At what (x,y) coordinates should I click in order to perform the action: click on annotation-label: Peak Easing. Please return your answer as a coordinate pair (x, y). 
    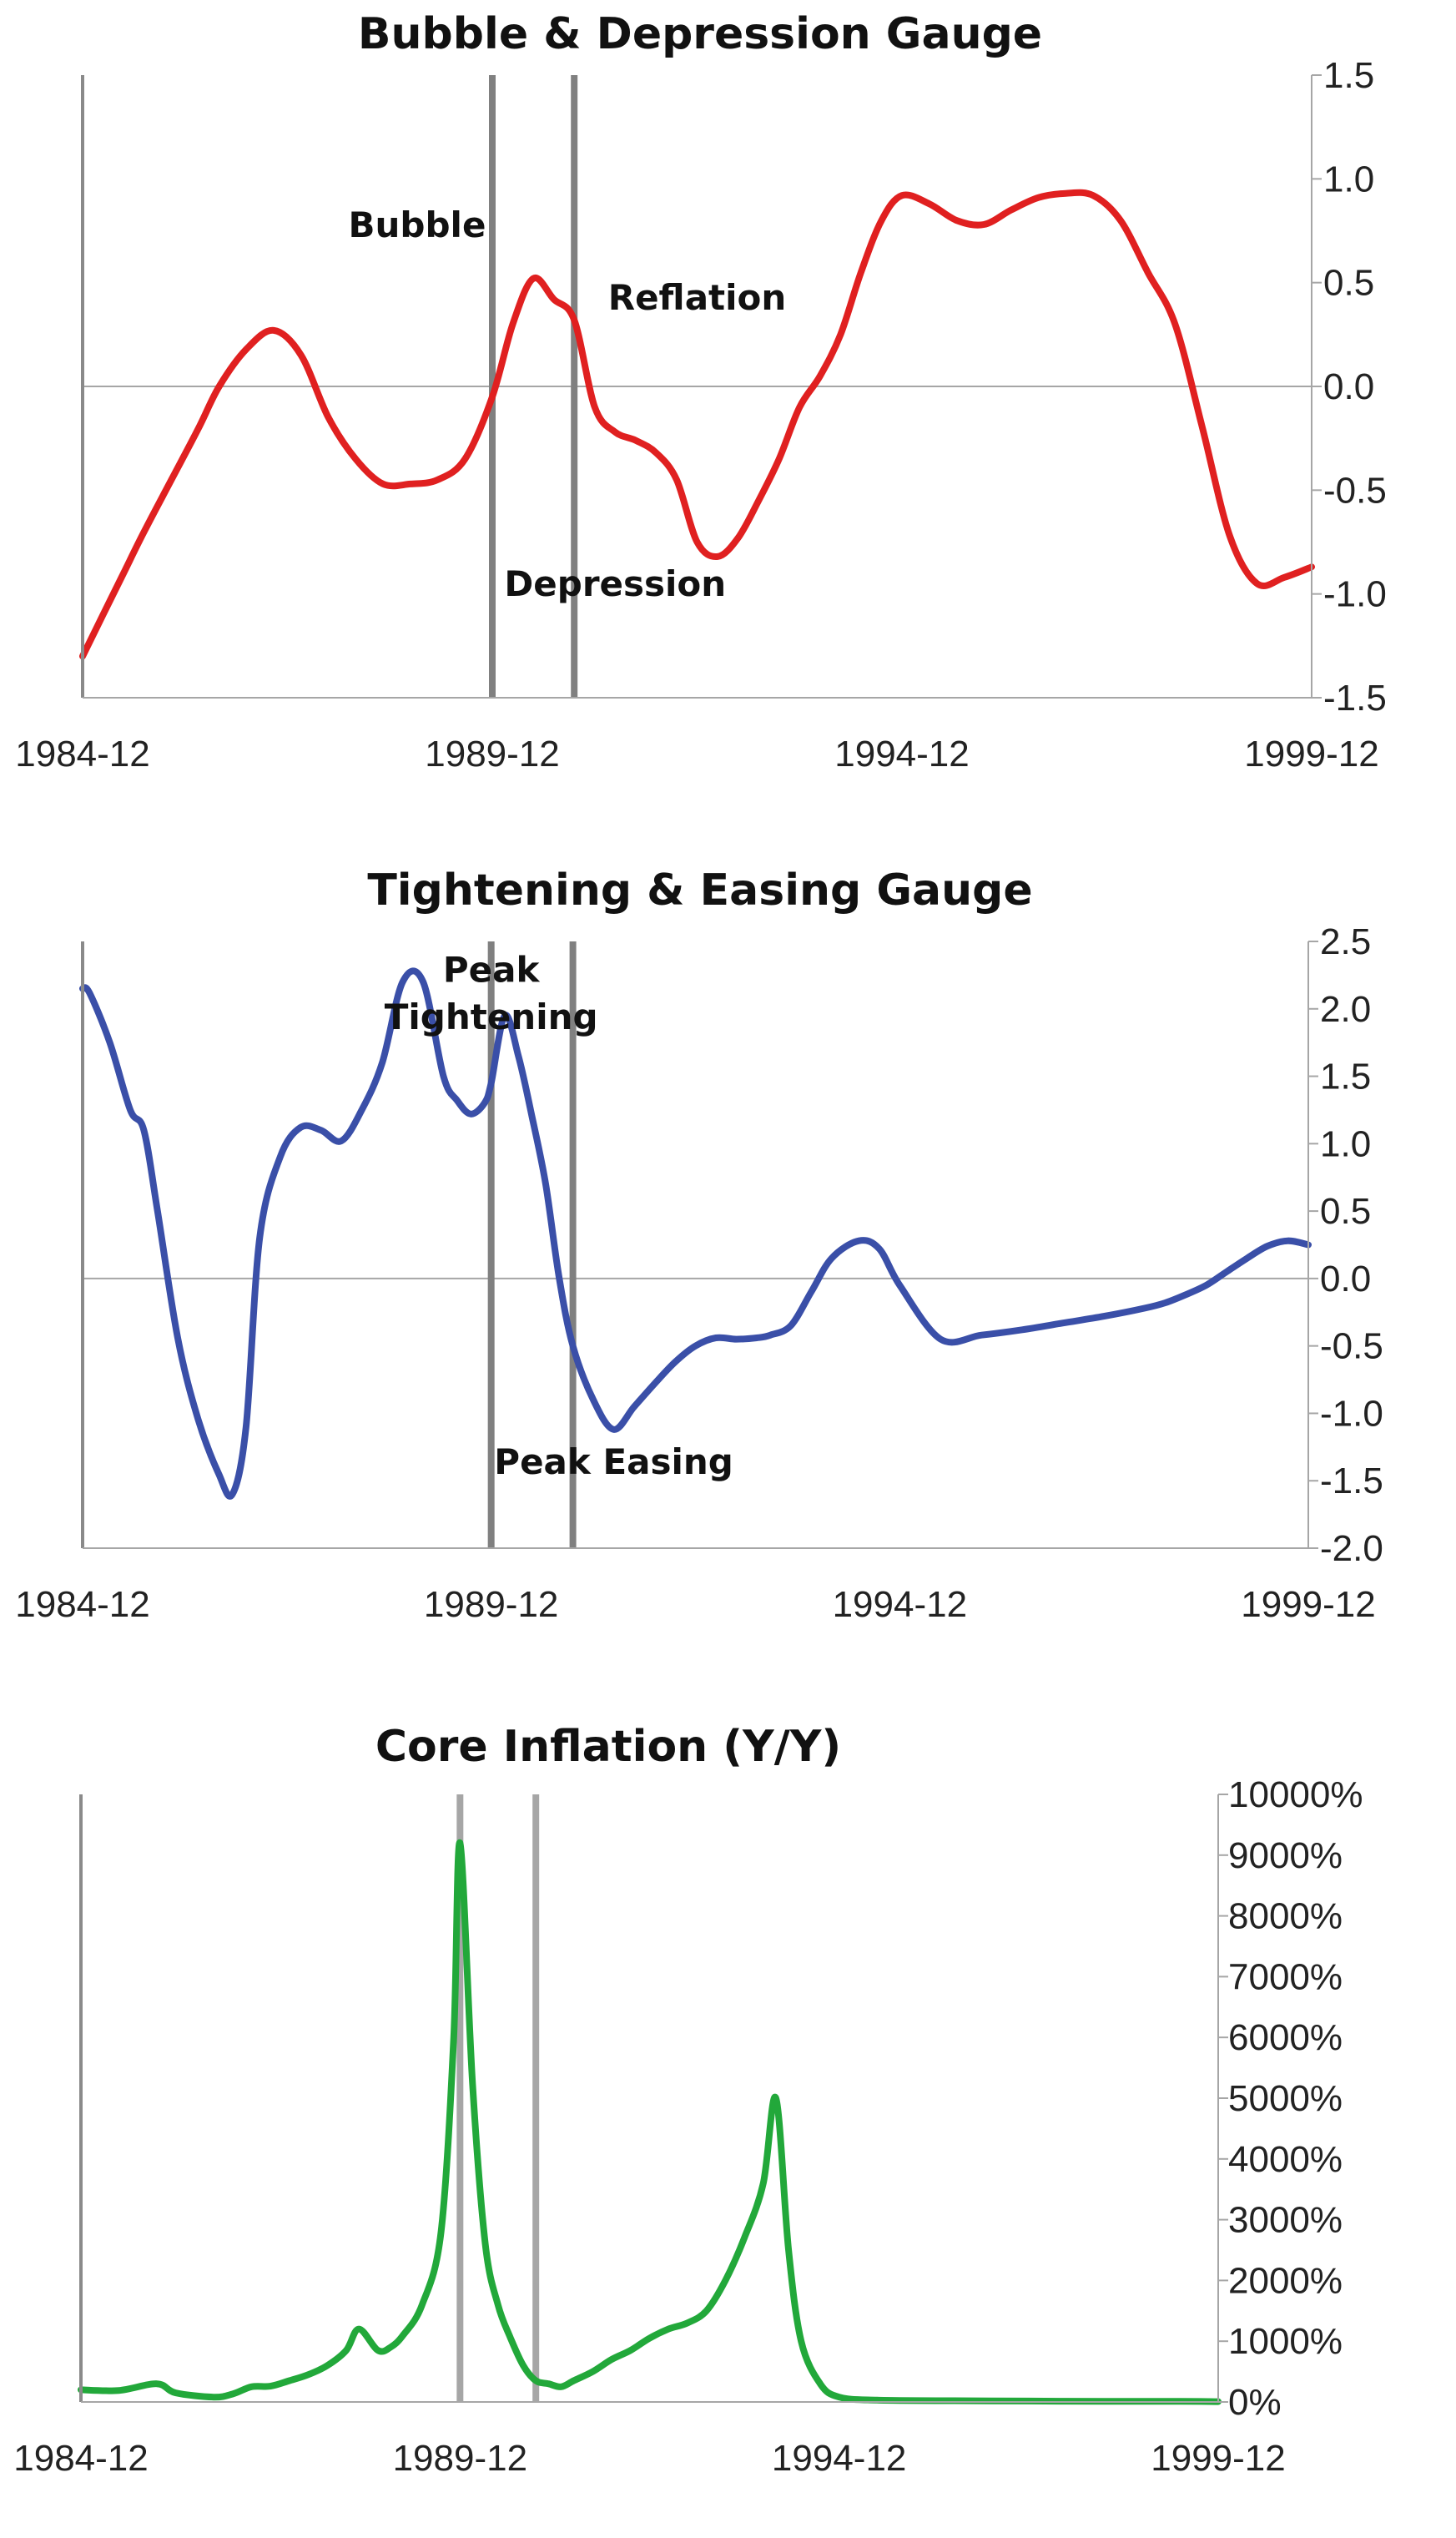
    Looking at the image, I should click on (613, 1461).